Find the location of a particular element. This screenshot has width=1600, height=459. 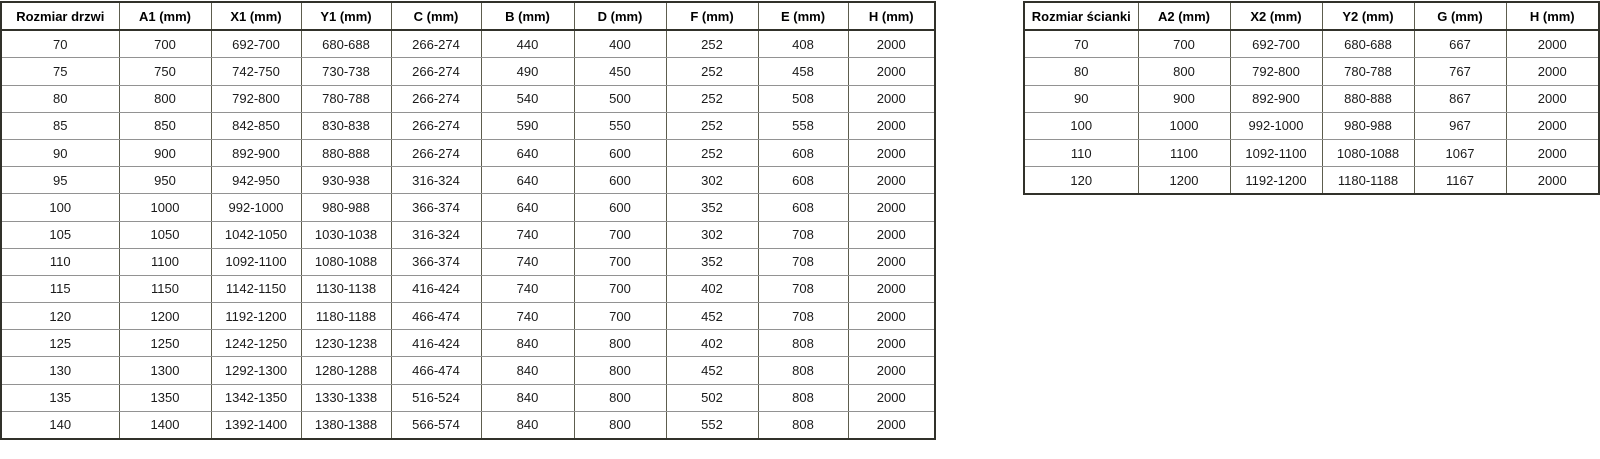

left_table-cell: 75 is located at coordinates (60, 71).